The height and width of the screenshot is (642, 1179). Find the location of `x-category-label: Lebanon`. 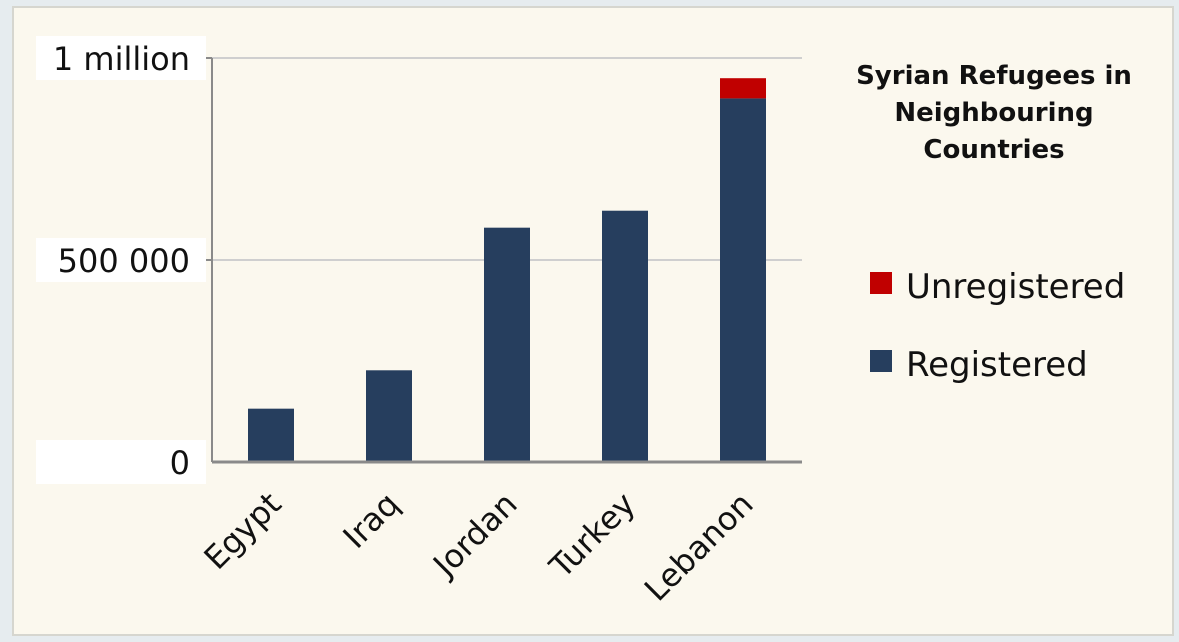

x-category-label: Lebanon is located at coordinates (699, 547).